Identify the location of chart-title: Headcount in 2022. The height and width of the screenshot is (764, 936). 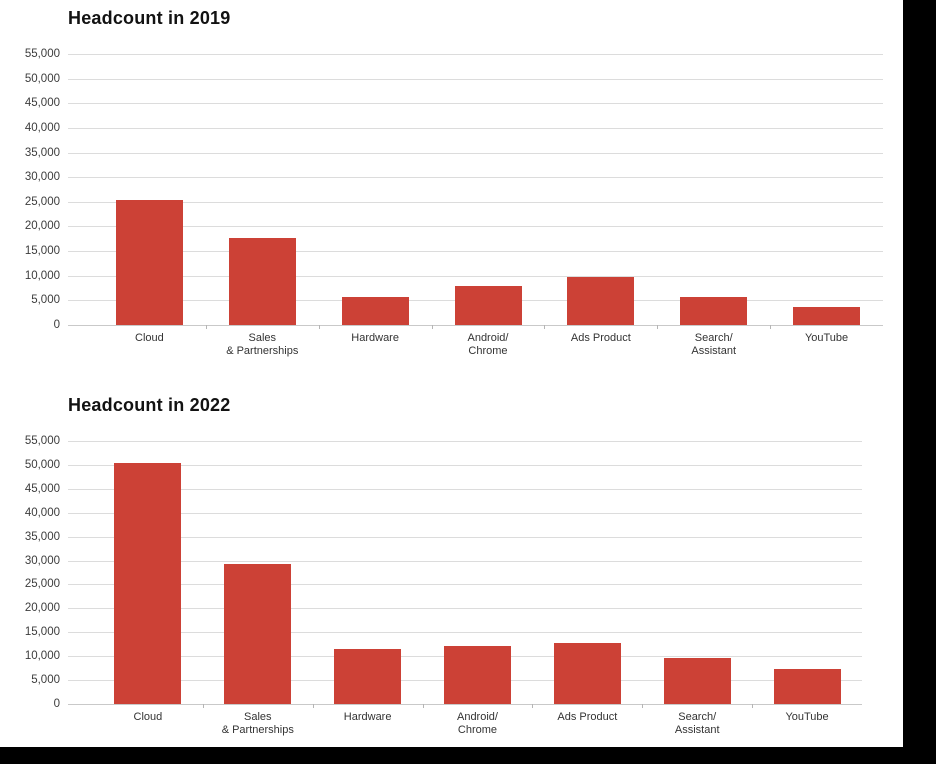
(149, 405).